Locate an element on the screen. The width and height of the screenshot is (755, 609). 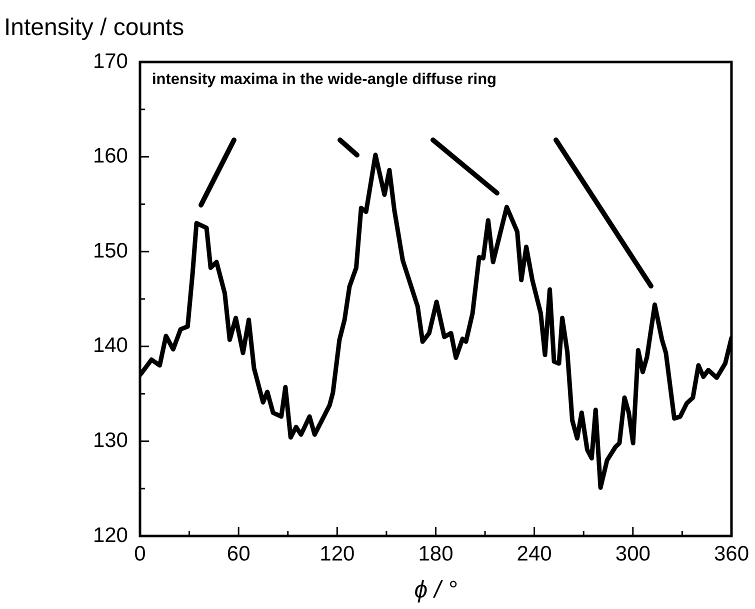
x-tick-label: 240 is located at coordinates (534, 554).